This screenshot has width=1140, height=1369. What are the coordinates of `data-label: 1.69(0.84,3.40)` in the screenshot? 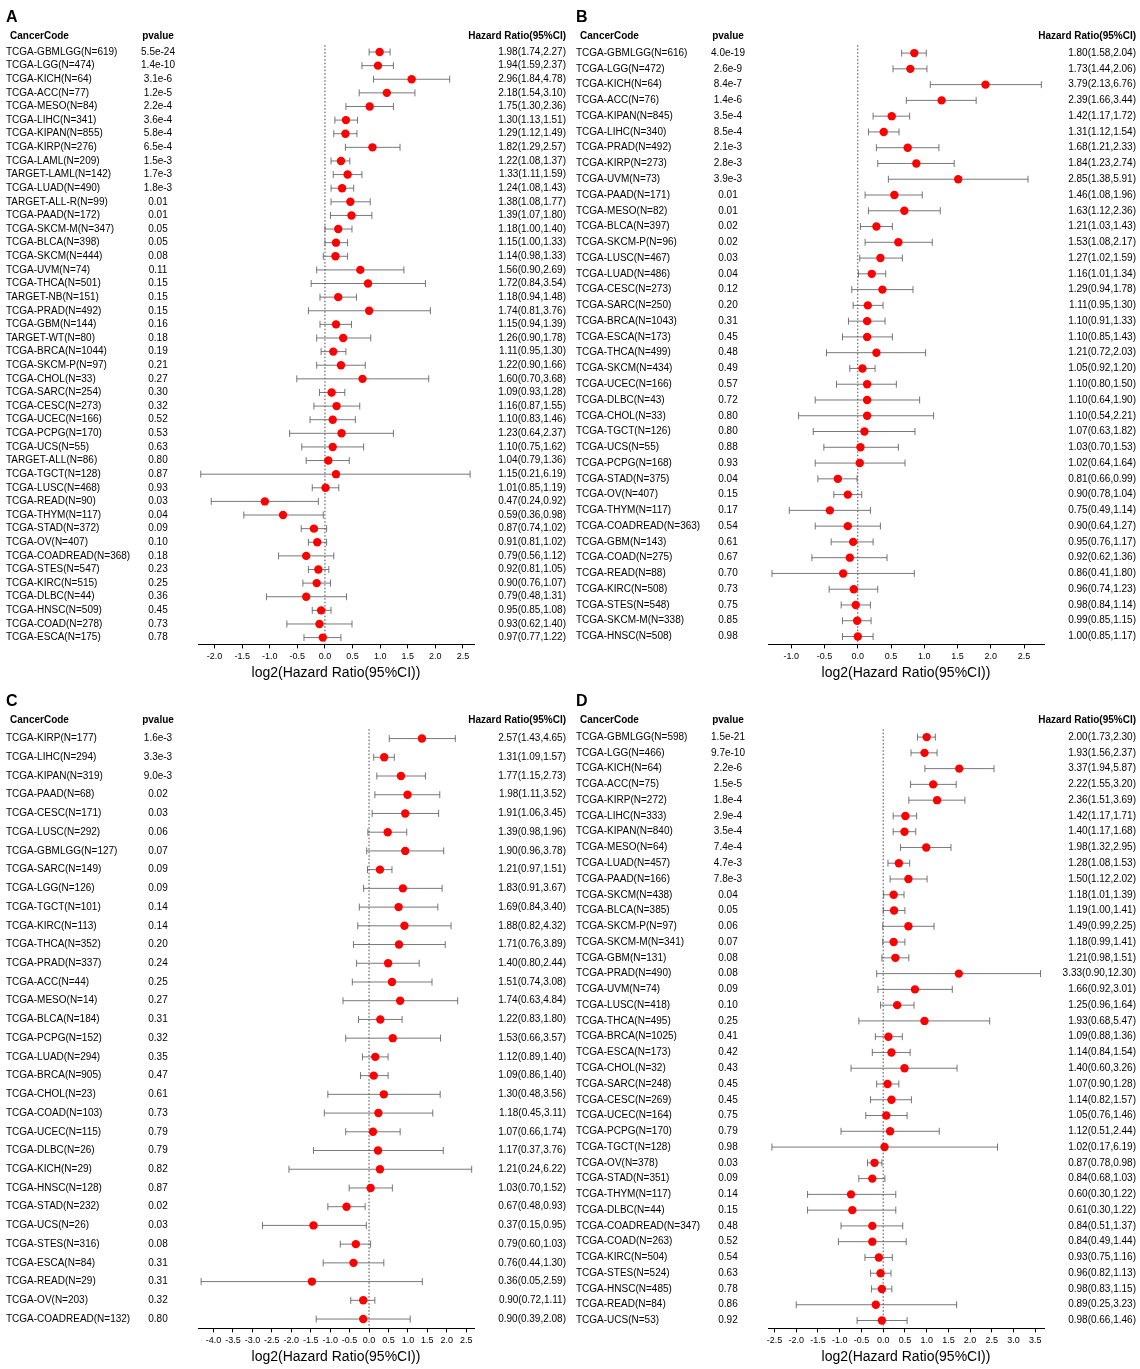 It's located at (532, 906).